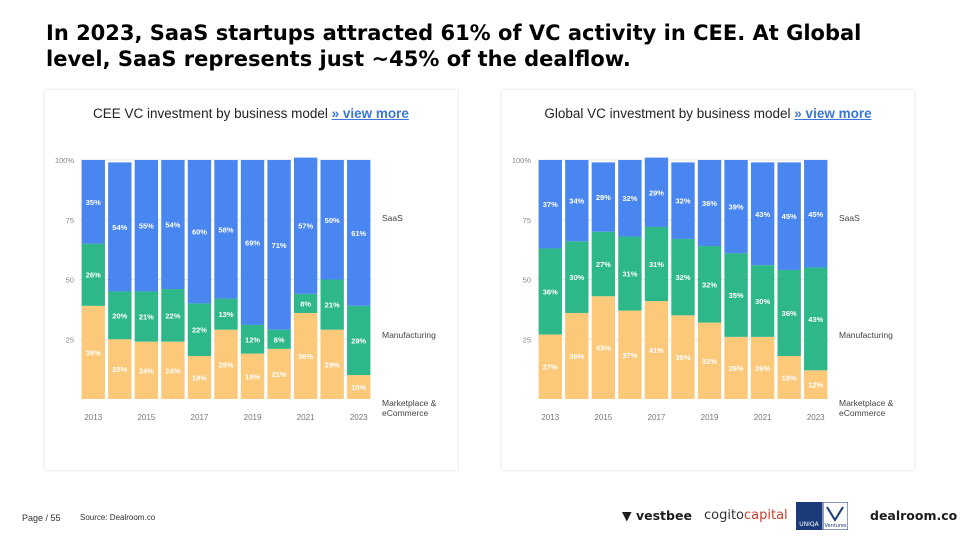  I want to click on global-bar-marketplace-2023, so click(816, 384).